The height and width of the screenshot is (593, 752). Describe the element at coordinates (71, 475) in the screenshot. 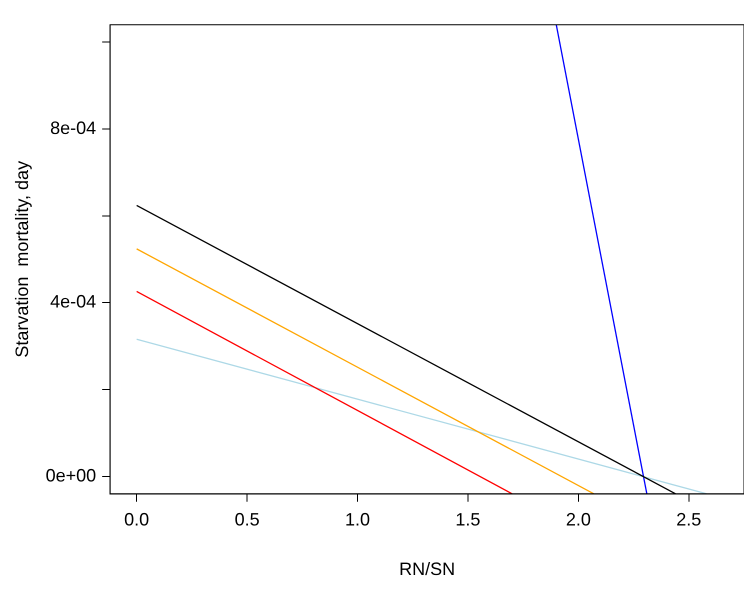

I see `y-tick-label: 0e+00` at that location.